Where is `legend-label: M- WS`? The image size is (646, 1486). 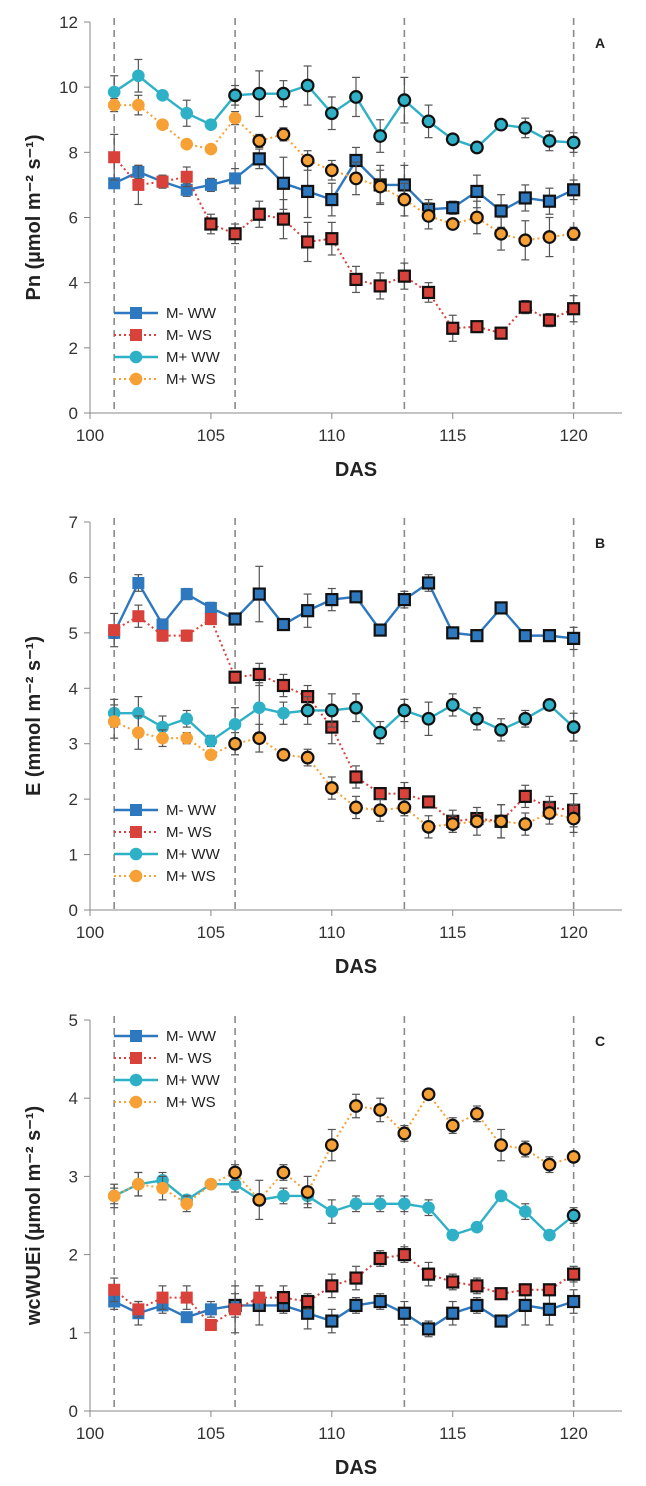 legend-label: M- WS is located at coordinates (189, 832).